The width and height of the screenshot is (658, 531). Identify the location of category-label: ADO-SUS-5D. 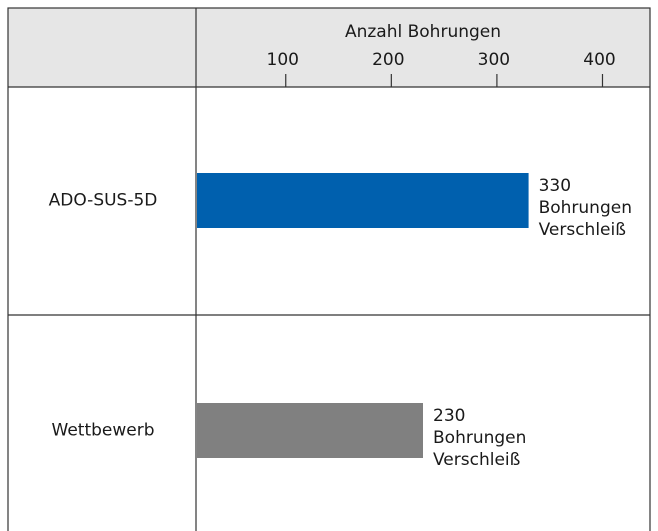
(103, 201).